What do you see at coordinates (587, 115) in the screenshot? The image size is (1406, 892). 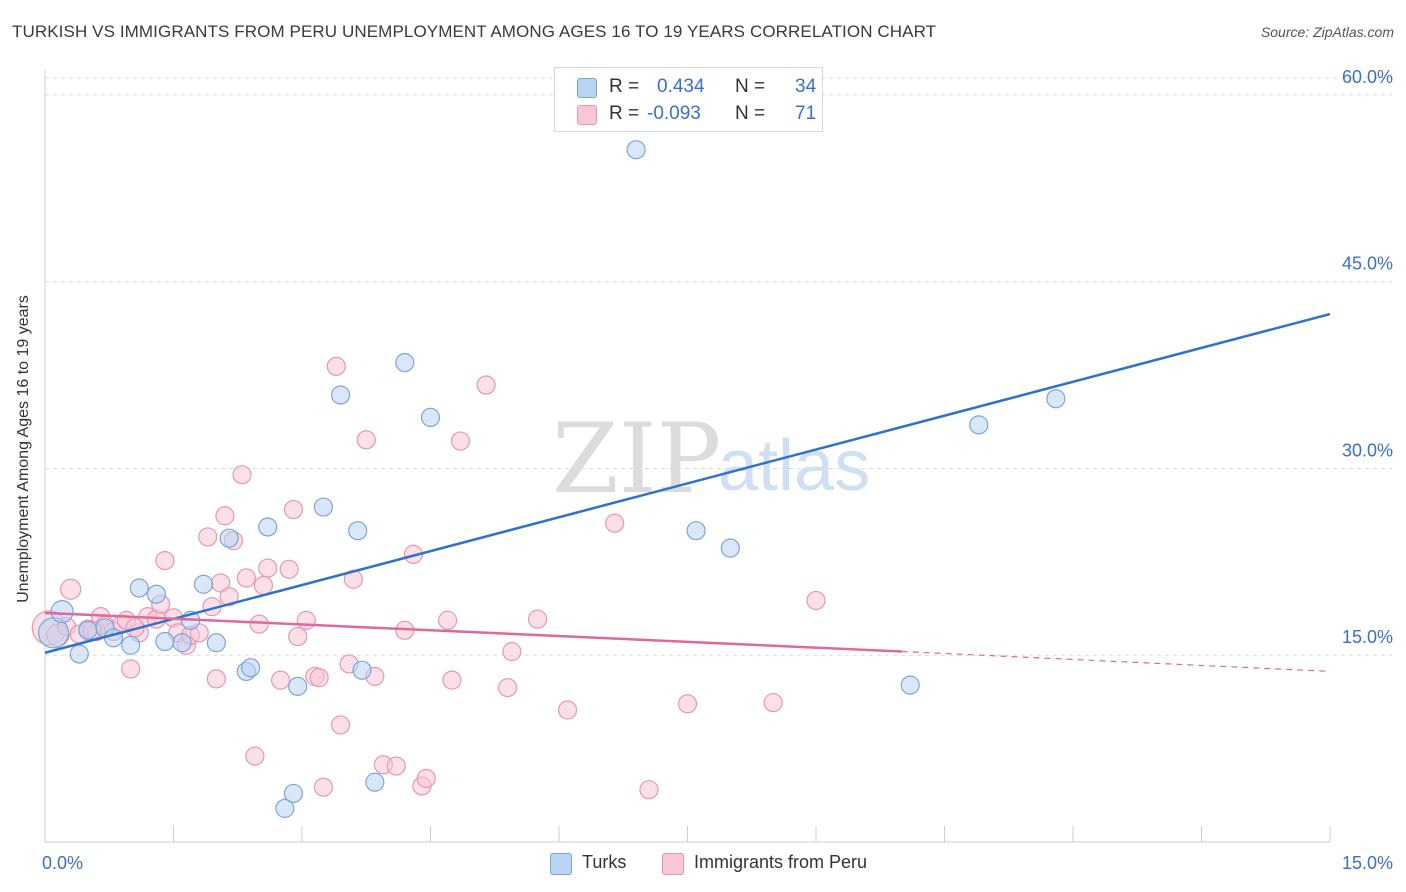 I see `legend-swatch-peru` at bounding box center [587, 115].